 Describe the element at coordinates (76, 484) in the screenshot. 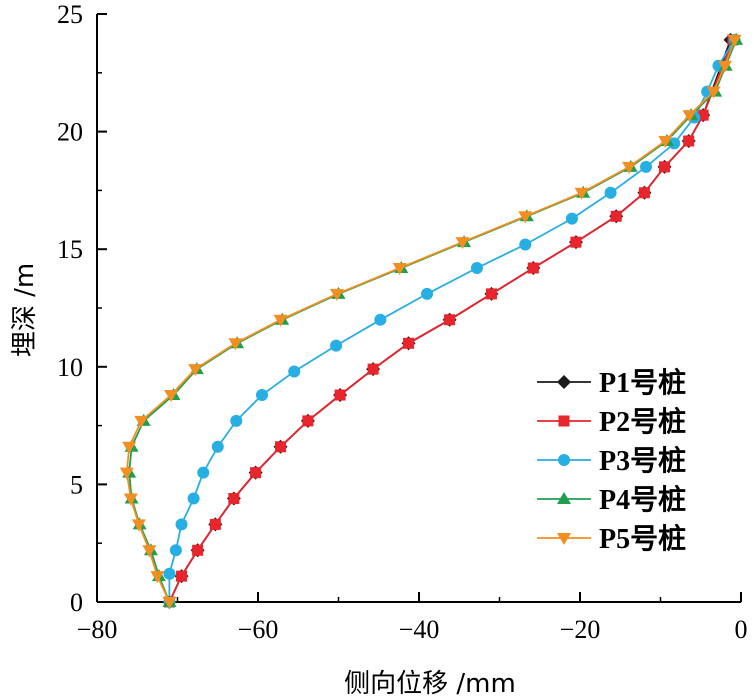

I see `y-tick-label: 5` at that location.